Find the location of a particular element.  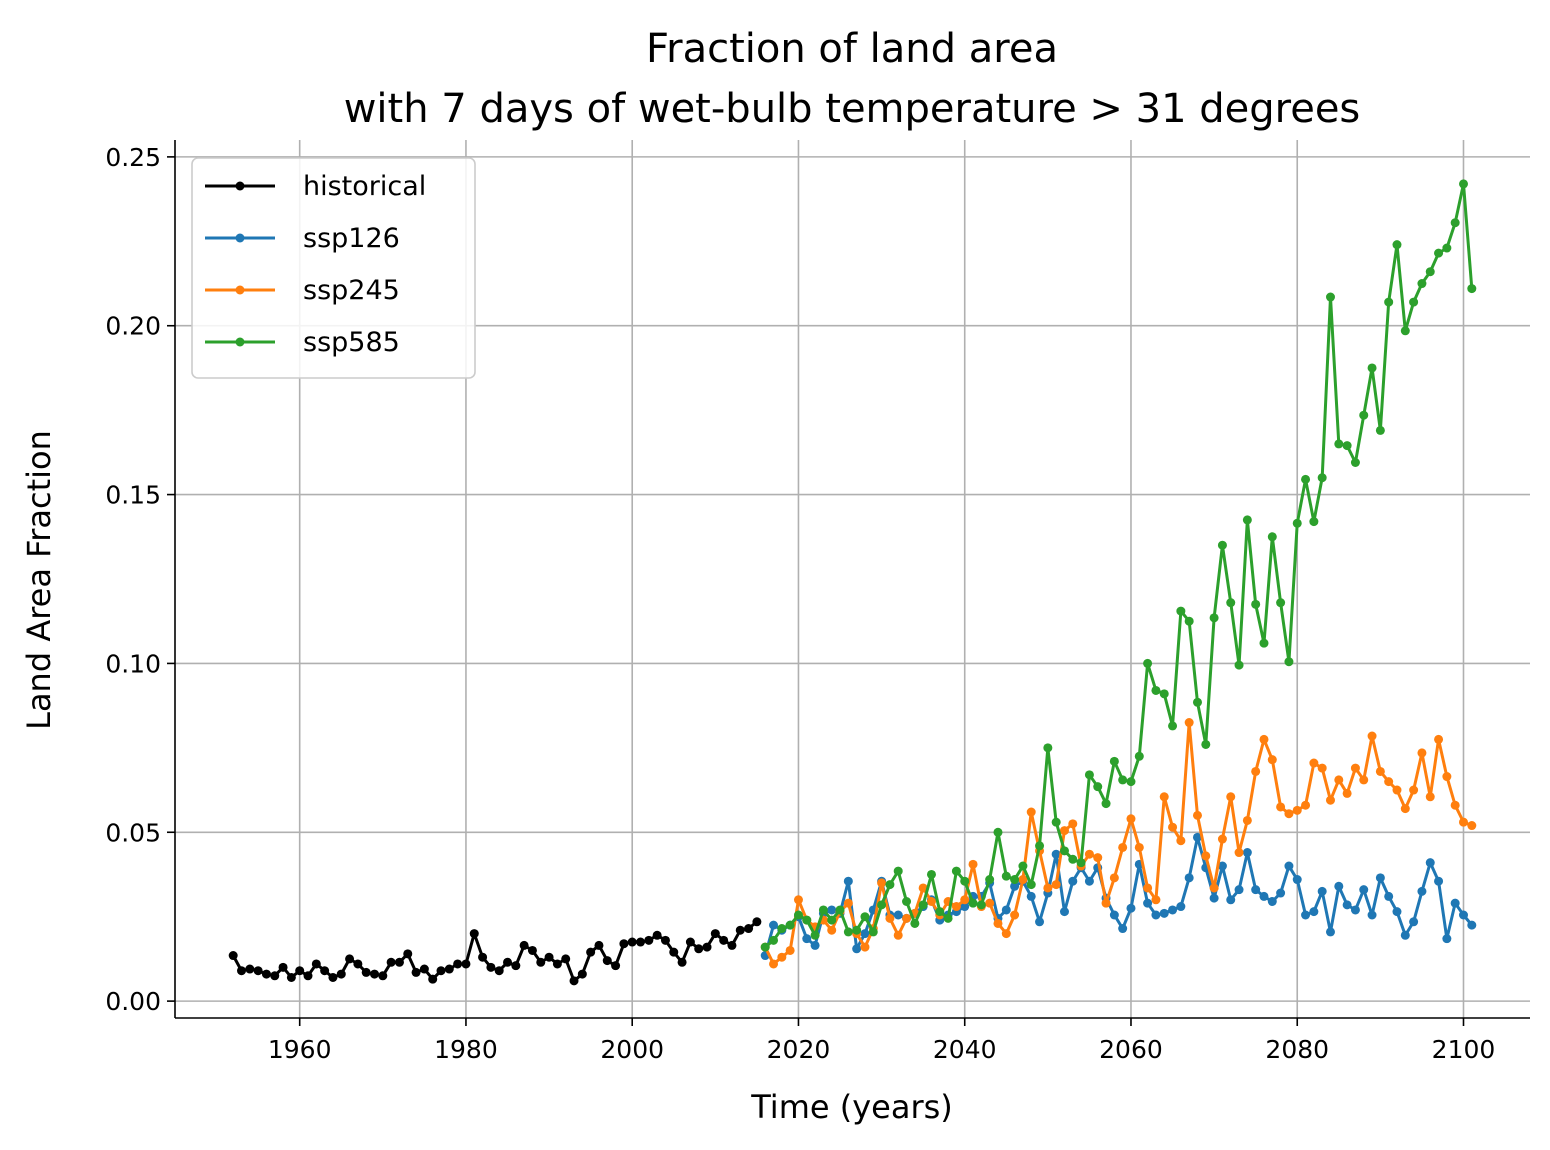

legend-label: historical is located at coordinates (364, 186).